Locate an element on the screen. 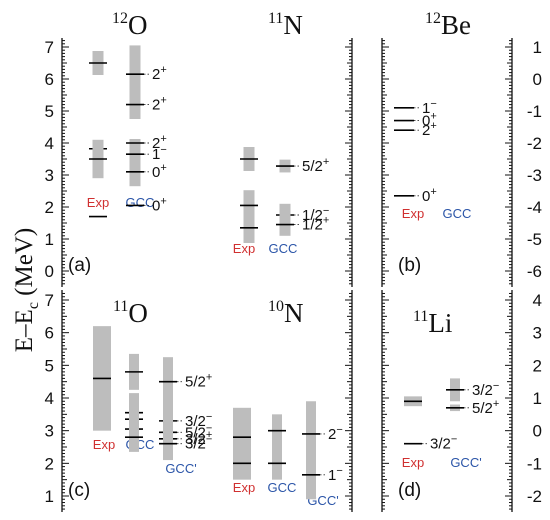 This screenshot has width=550, height=520. nucleus-symbol: Be is located at coordinates (456, 25).